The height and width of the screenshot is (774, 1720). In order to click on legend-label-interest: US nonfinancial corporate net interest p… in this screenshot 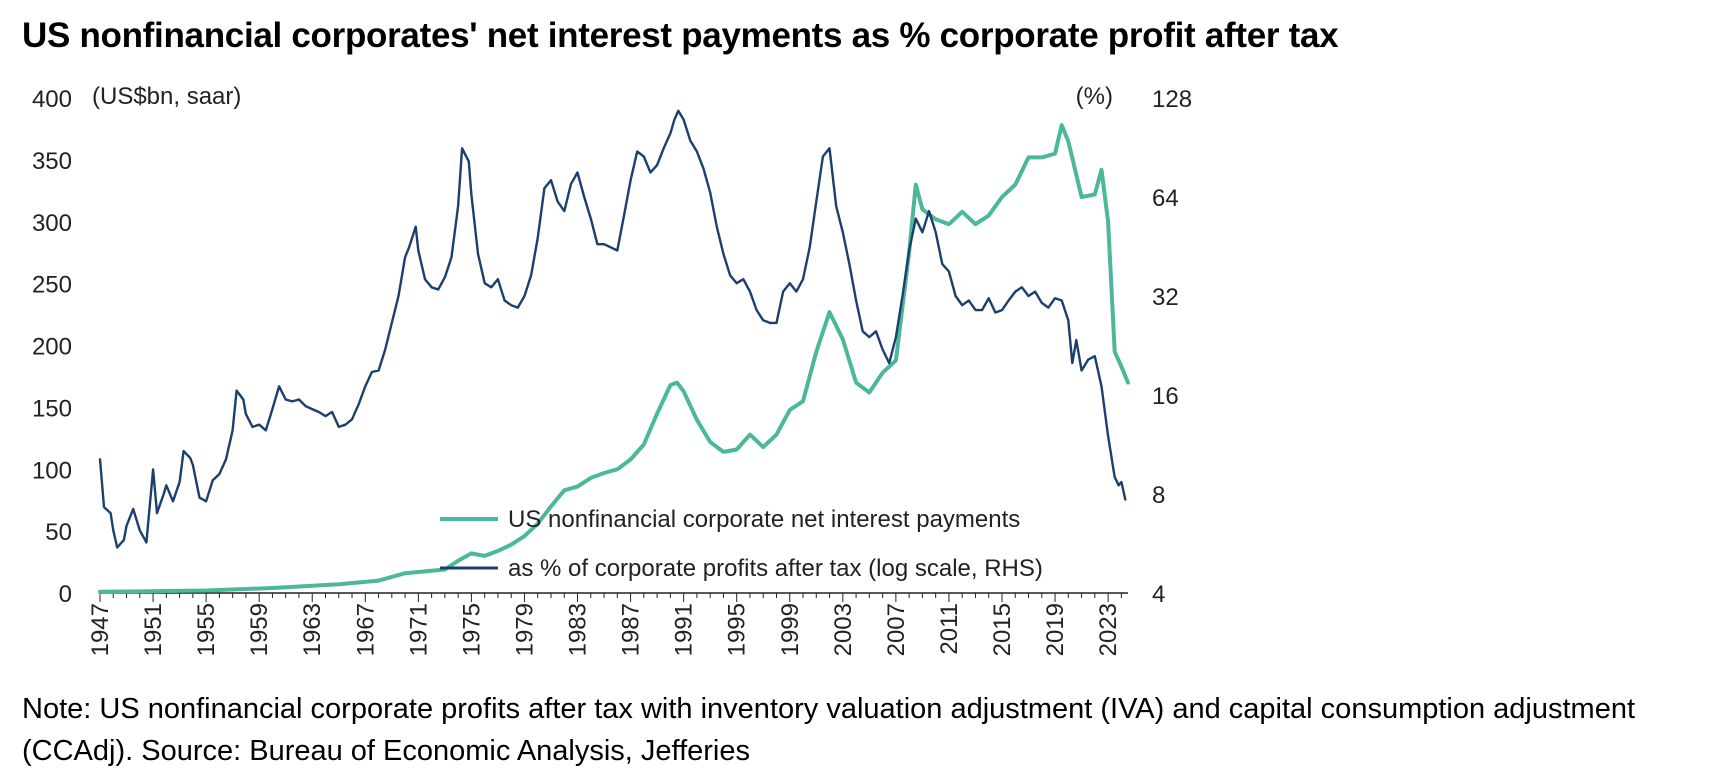, I will do `click(764, 519)`.